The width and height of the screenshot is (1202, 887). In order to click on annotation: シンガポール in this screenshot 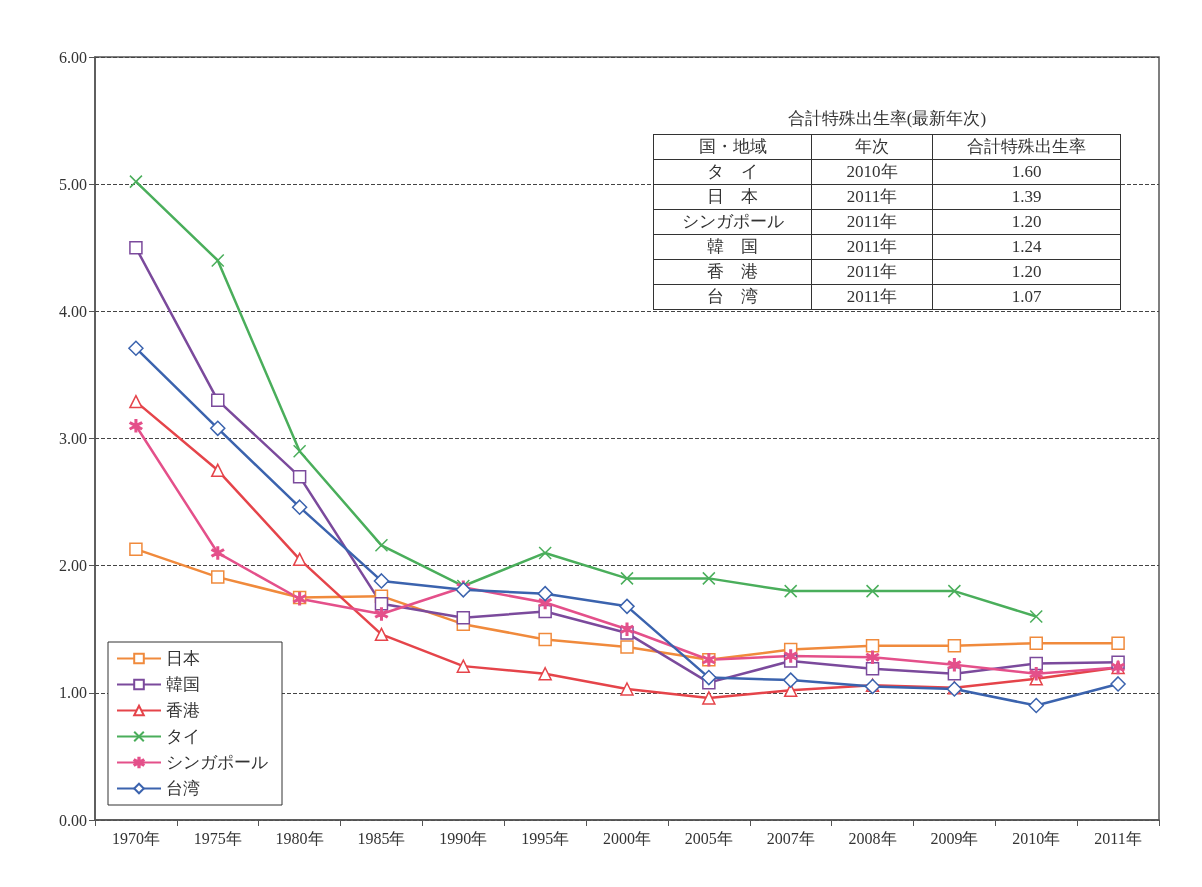, I will do `click(732, 222)`.